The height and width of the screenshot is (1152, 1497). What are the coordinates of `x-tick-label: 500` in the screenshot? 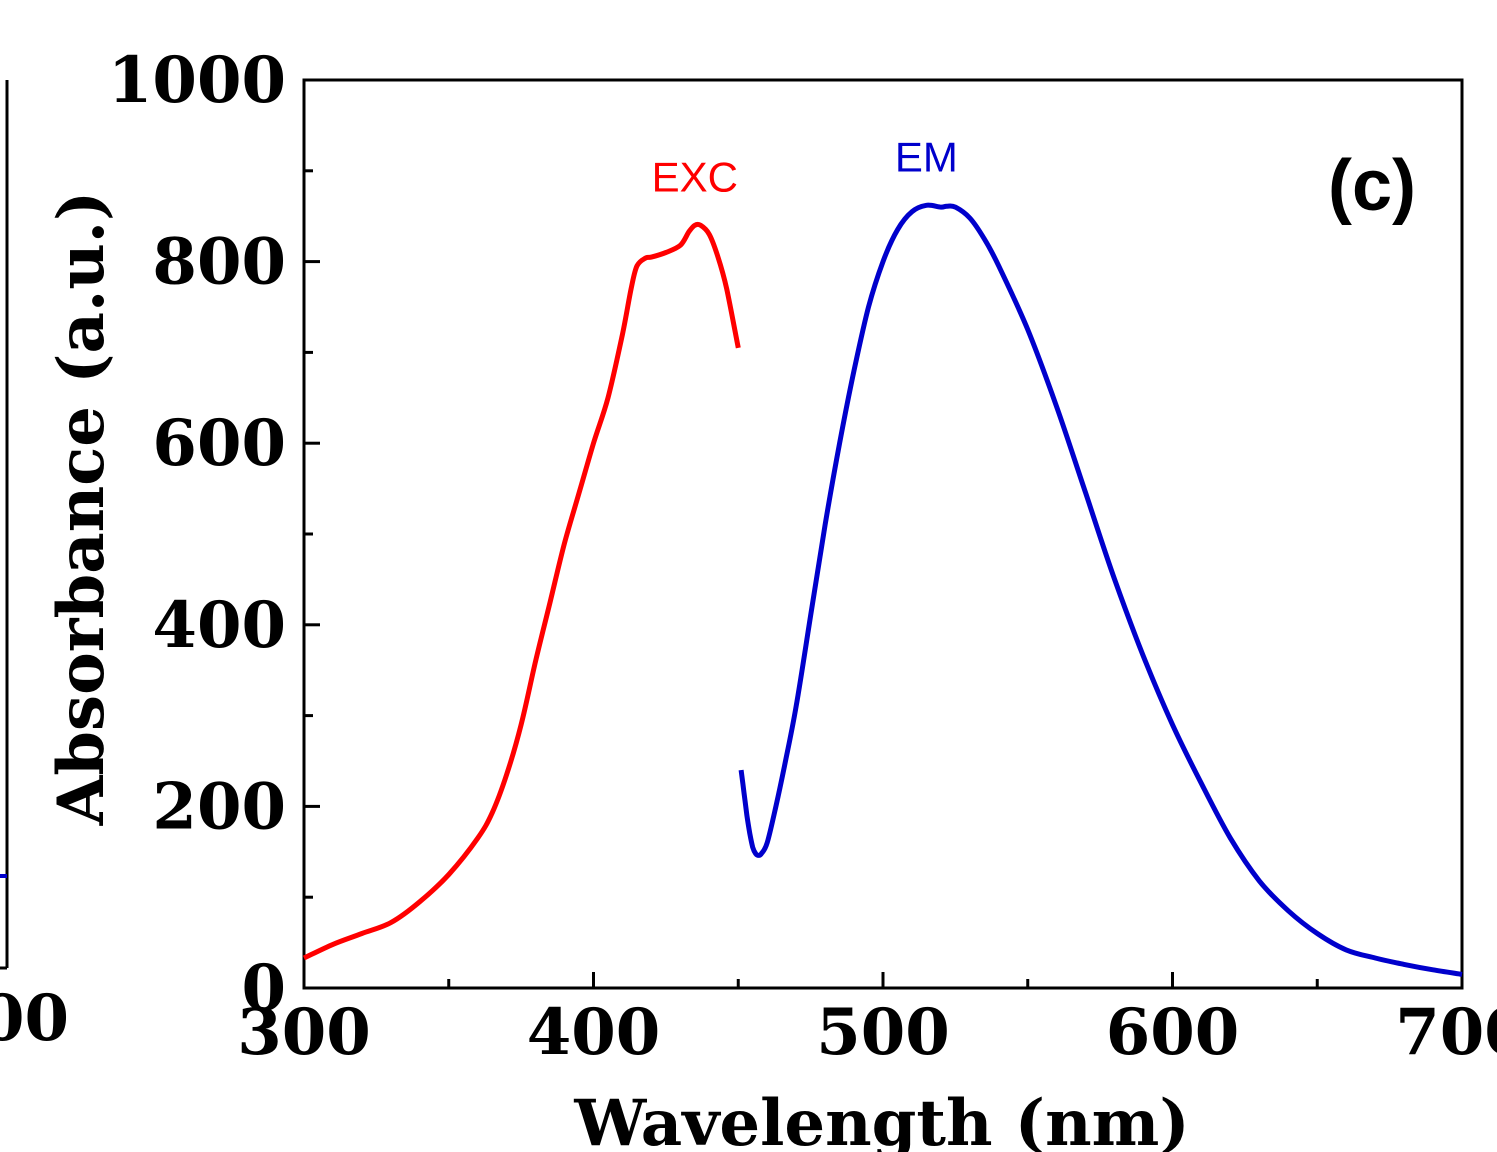 It's located at (883, 1032).